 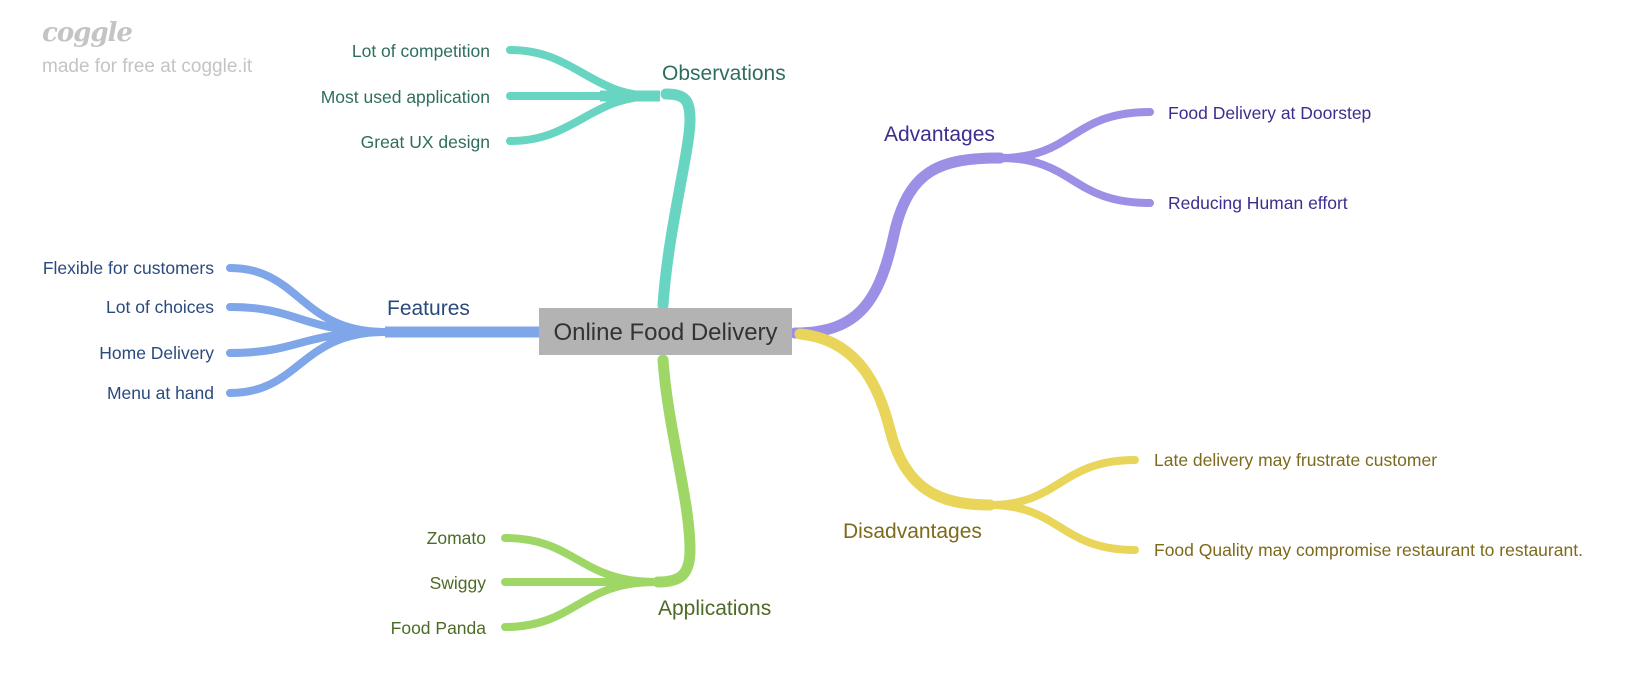 I want to click on leaf-late-delivery: Late delivery may frustrate customer, so click(x=1295, y=460).